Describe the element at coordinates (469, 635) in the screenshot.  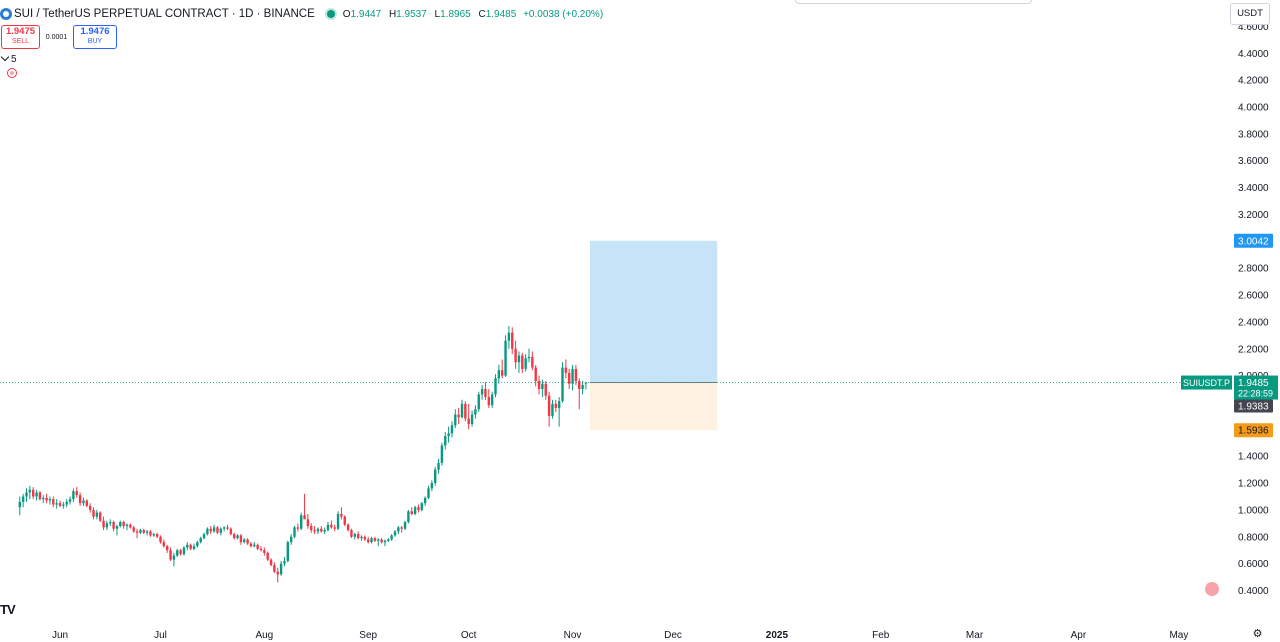
I see `time-tick-label: Oct` at that location.